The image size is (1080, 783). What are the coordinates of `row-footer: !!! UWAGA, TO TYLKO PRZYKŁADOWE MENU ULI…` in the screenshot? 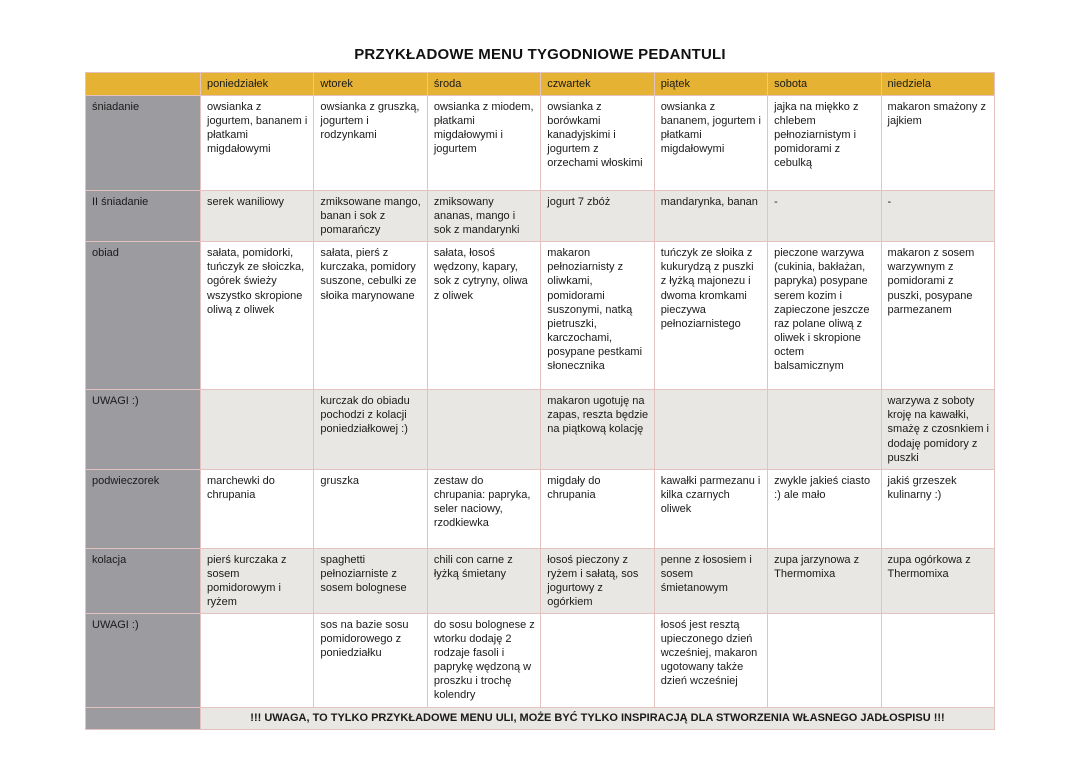 It's located at (540, 719).